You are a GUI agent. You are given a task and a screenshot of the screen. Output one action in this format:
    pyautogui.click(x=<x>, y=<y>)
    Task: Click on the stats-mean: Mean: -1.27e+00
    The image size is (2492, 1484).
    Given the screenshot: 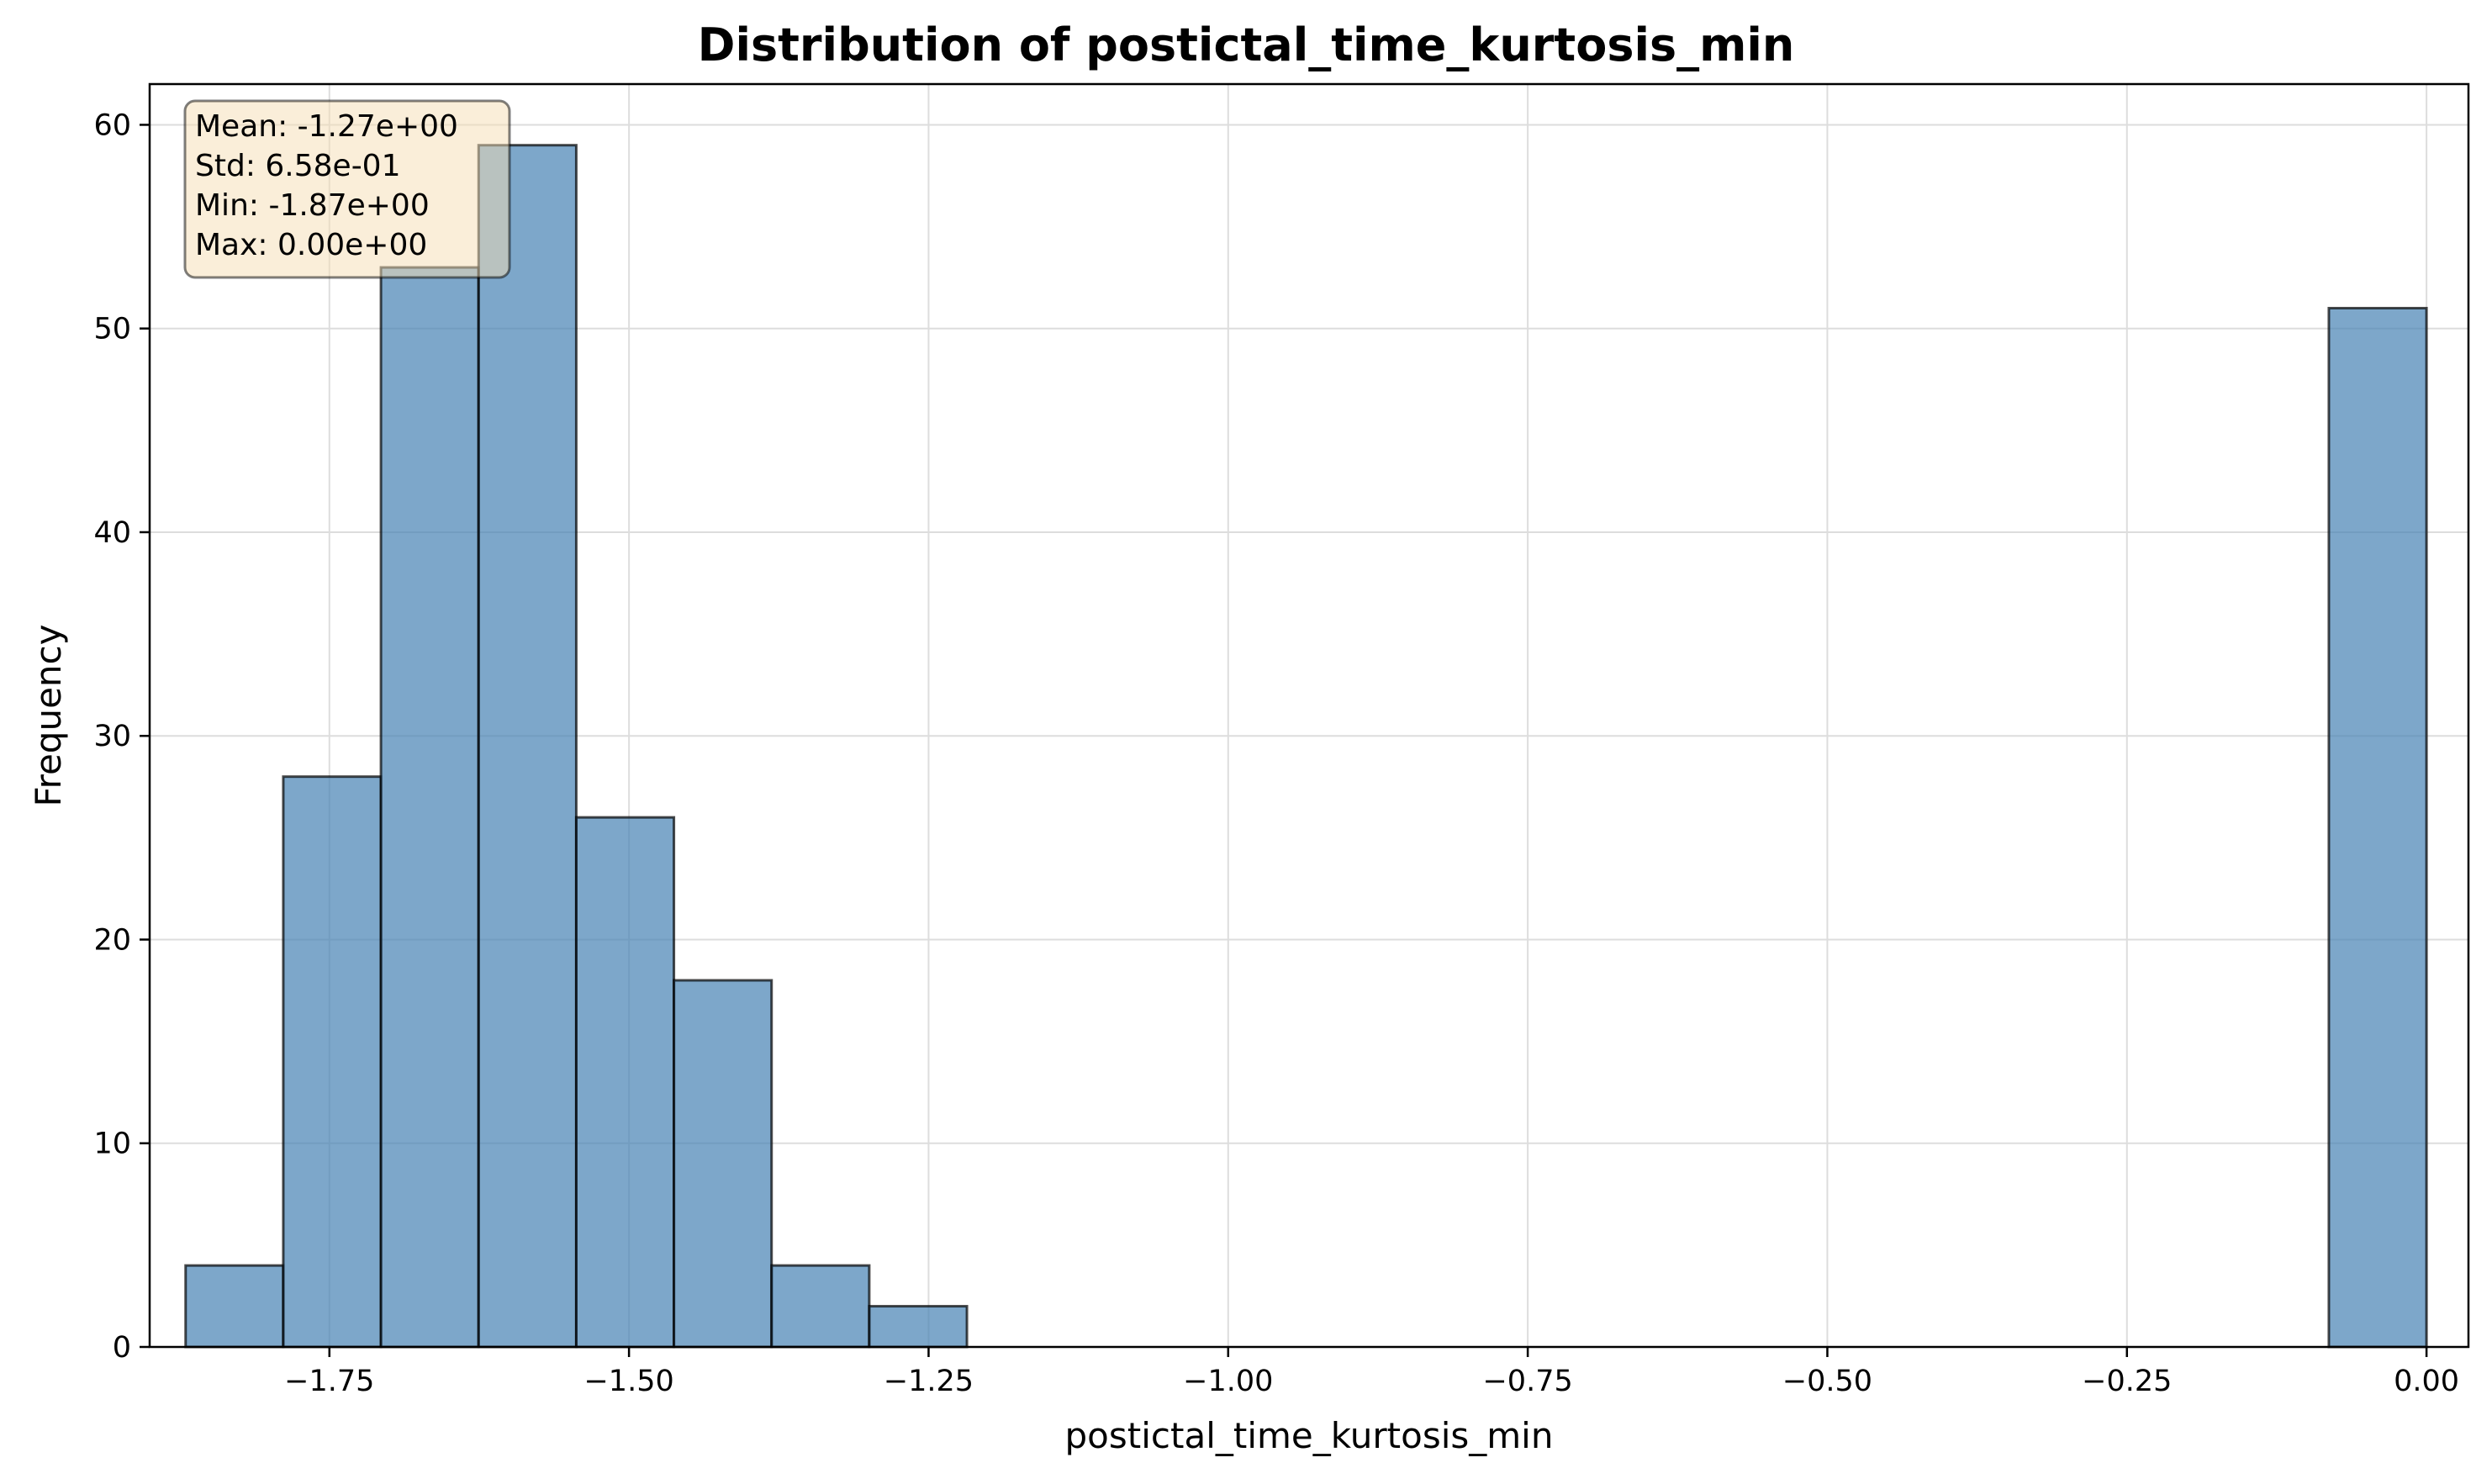 What is the action you would take?
    pyautogui.click(x=326, y=126)
    